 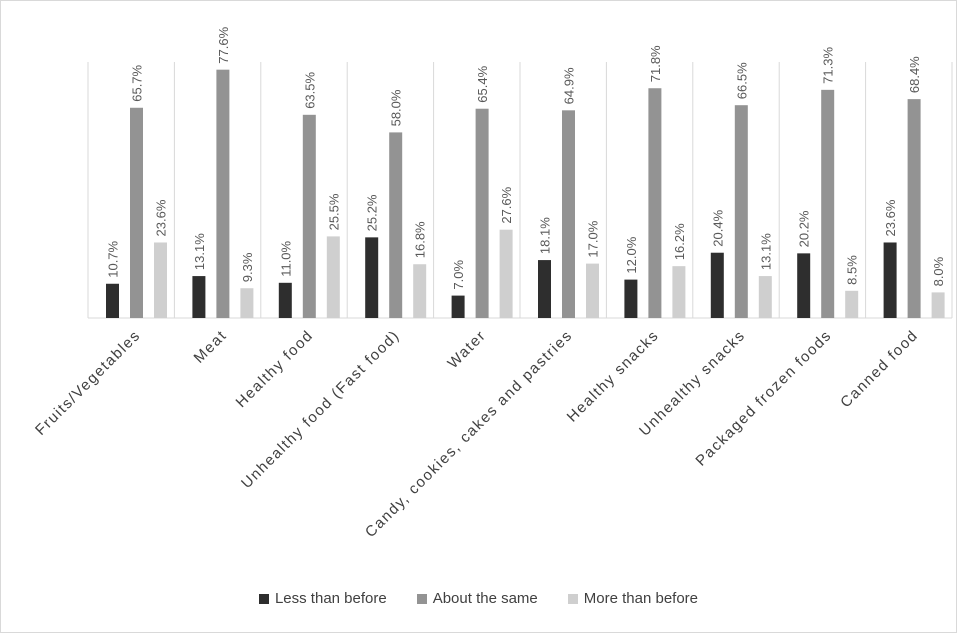 I want to click on data-label: 25.2%, so click(x=372, y=212).